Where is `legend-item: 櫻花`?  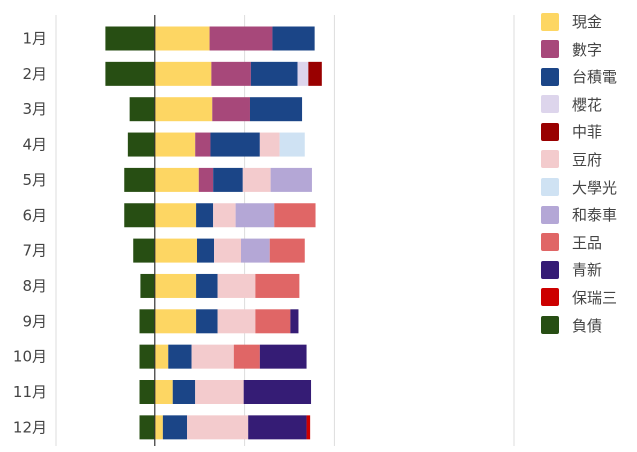
legend-item: 櫻花 is located at coordinates (589, 104).